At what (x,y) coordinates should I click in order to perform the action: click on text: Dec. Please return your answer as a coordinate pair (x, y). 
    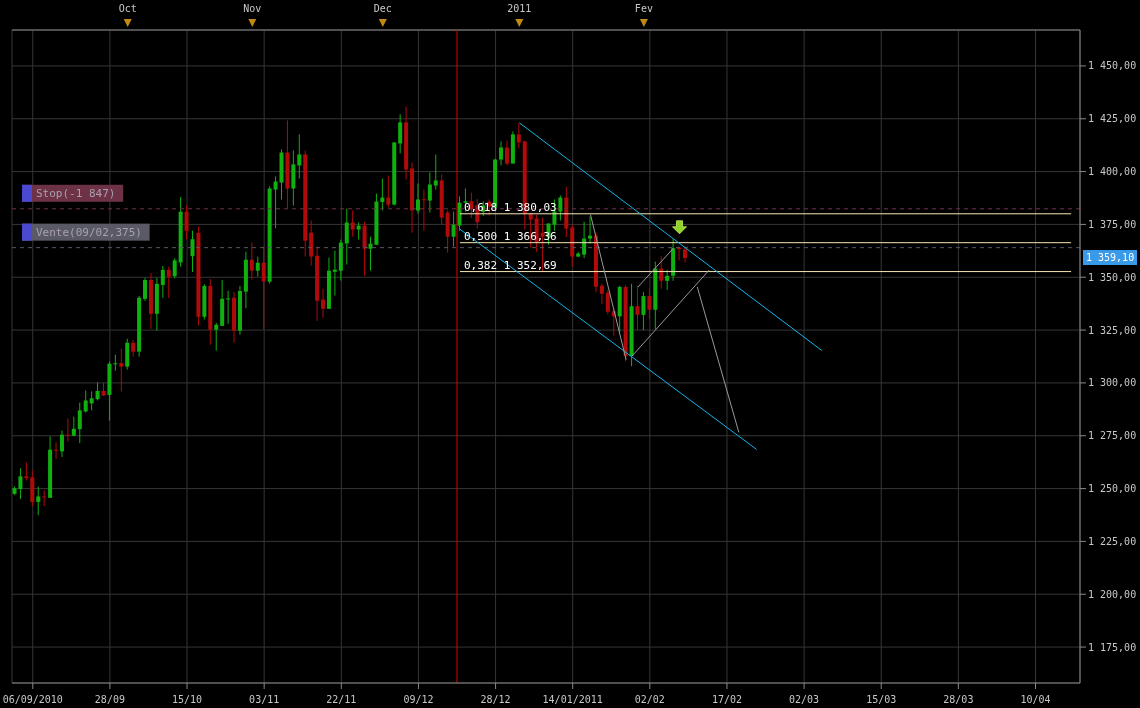
    Looking at the image, I should click on (382, 8).